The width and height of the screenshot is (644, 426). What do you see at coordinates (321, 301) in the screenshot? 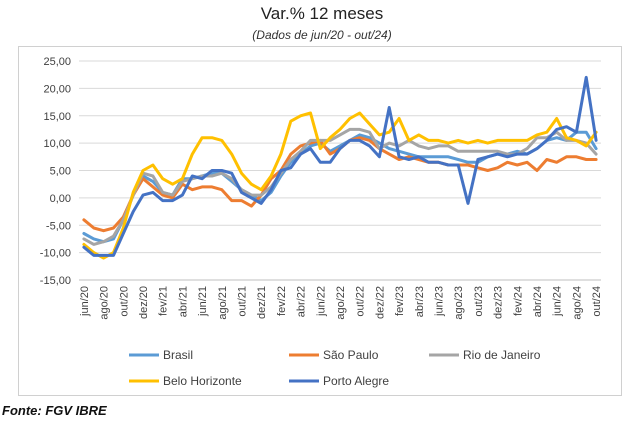
I see `x-tick-label: jun/22` at bounding box center [321, 301].